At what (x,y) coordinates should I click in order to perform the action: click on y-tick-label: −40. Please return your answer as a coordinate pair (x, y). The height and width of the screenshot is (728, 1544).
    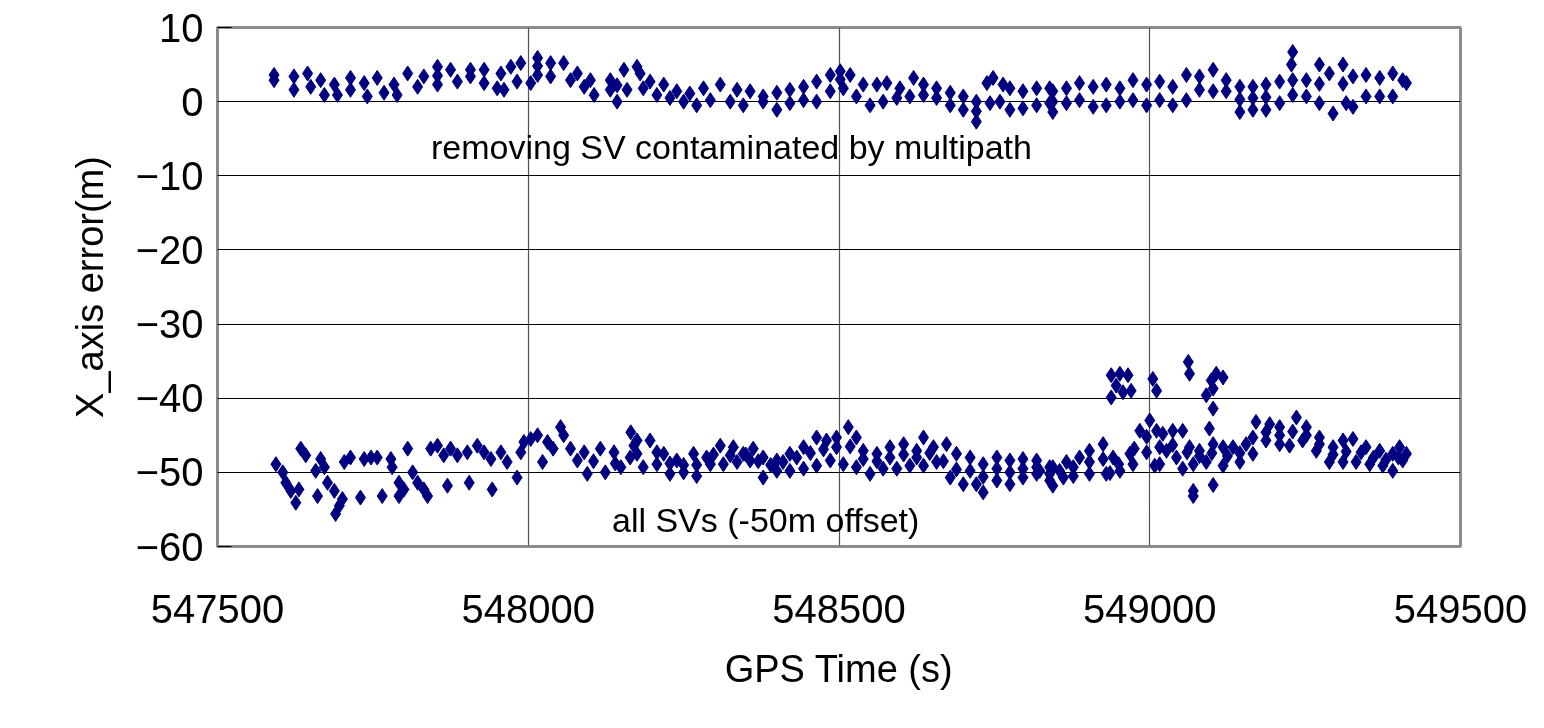
    Looking at the image, I should click on (169, 398).